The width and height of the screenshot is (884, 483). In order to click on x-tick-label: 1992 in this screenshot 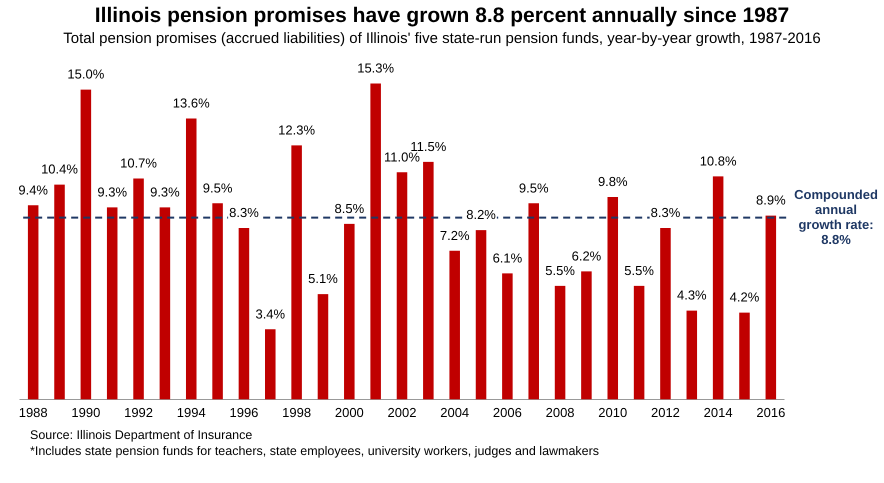, I will do `click(139, 412)`.